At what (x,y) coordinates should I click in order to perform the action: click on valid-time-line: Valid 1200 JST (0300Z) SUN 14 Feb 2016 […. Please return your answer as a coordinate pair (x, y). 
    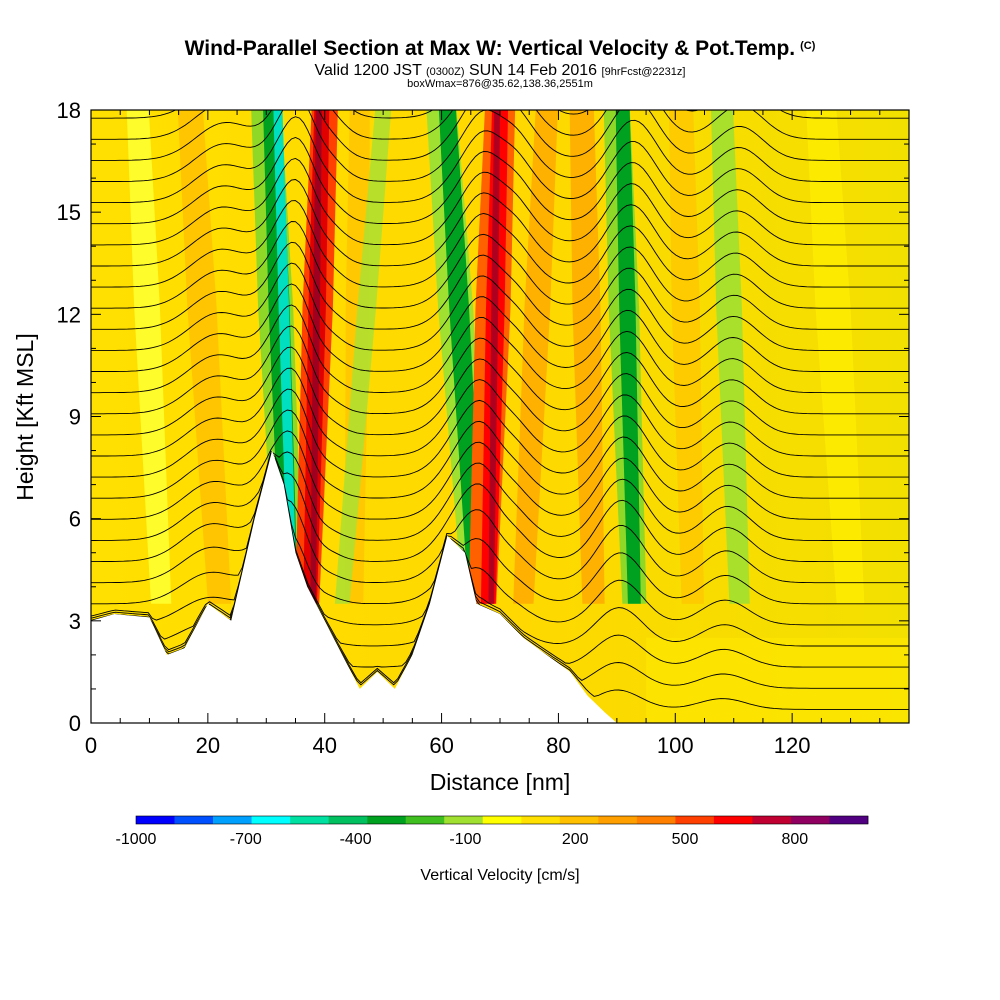
    Looking at the image, I should click on (500, 70).